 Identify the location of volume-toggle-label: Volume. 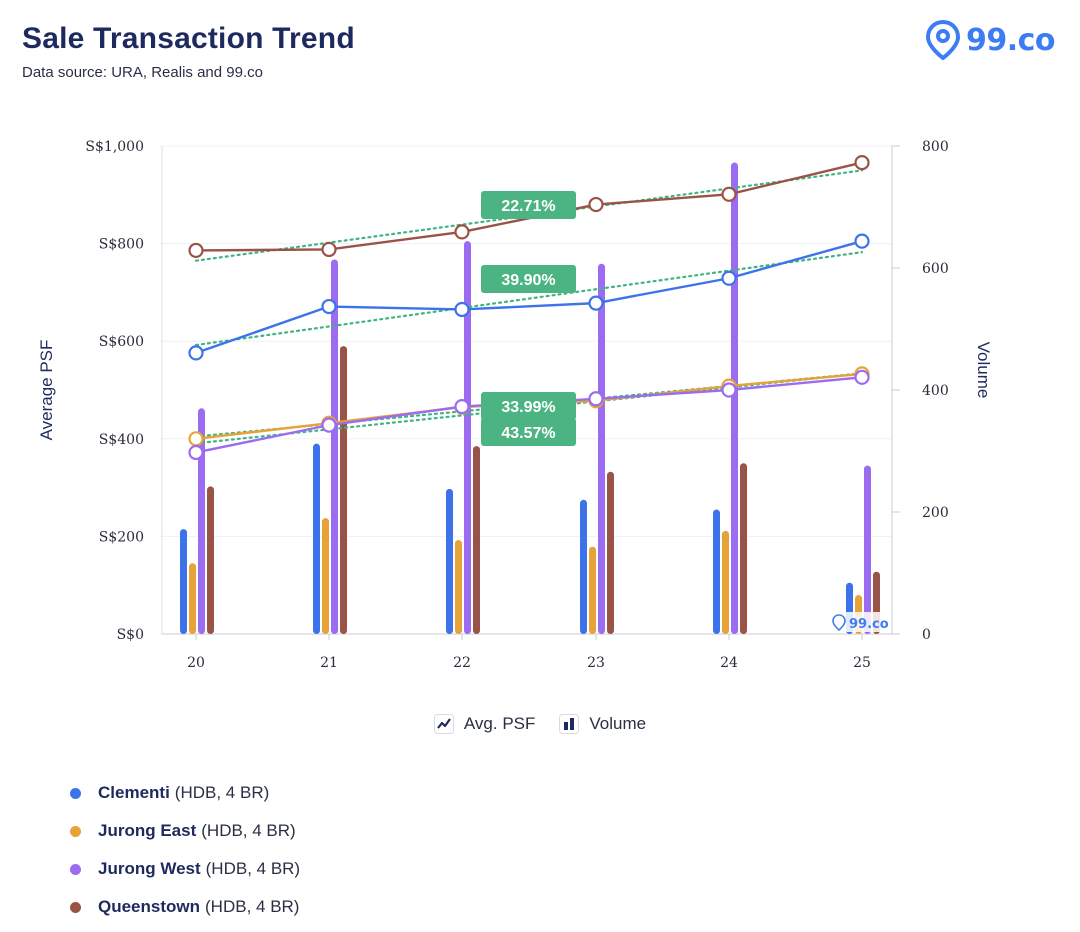
(618, 723).